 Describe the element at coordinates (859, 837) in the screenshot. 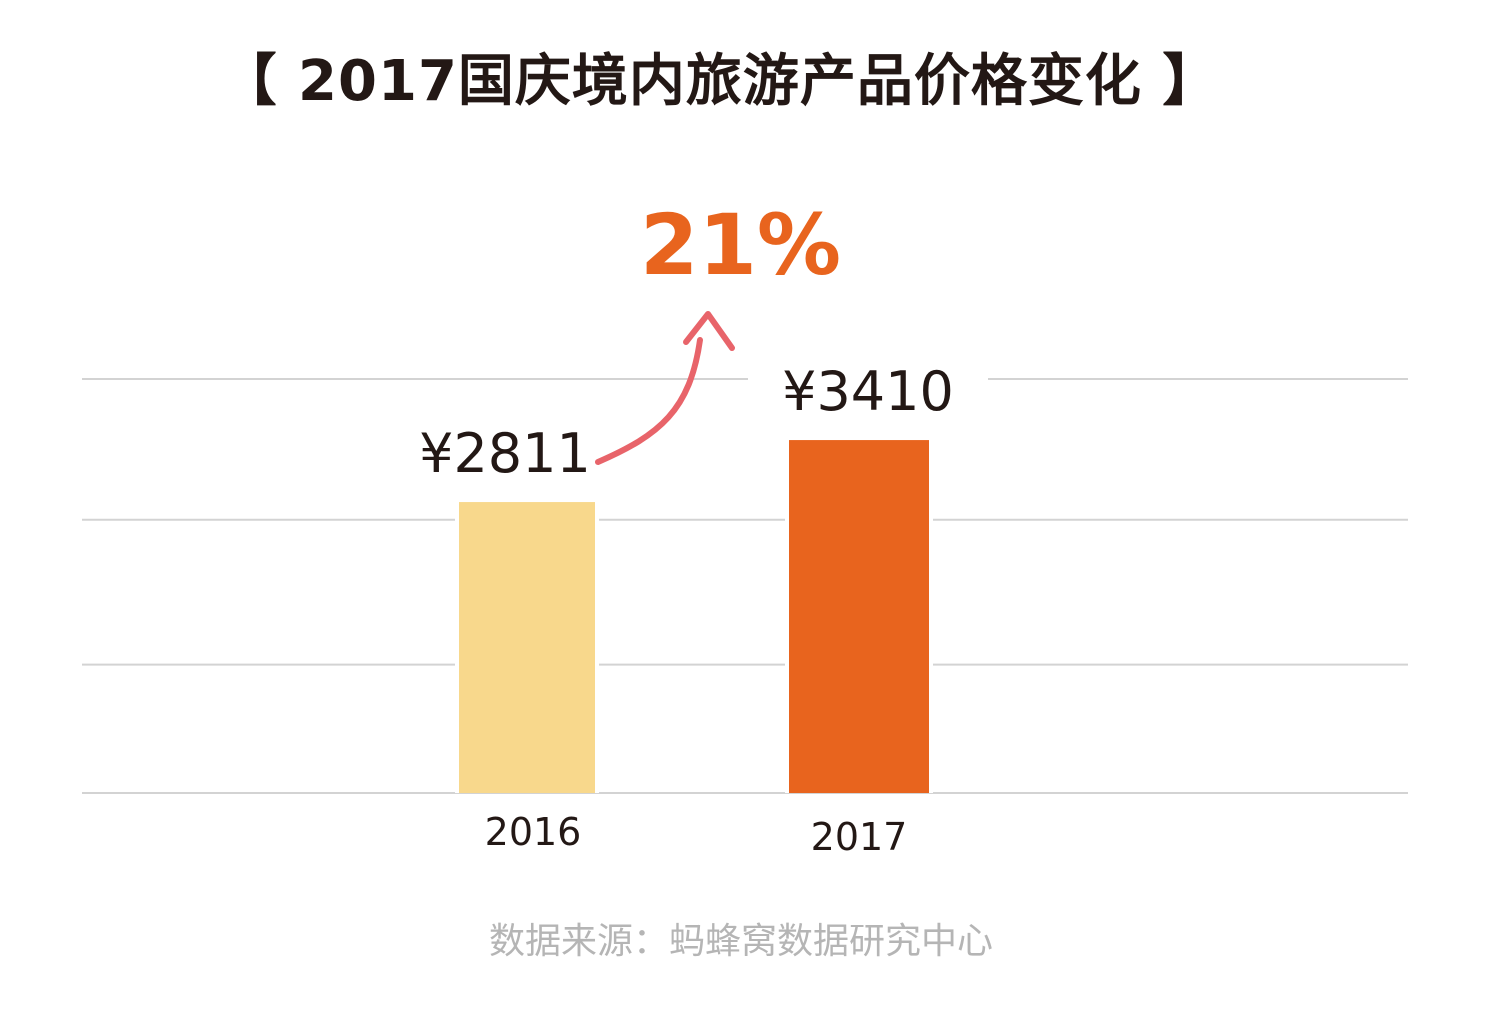

I see `x-tick-label-2017: 2017` at that location.